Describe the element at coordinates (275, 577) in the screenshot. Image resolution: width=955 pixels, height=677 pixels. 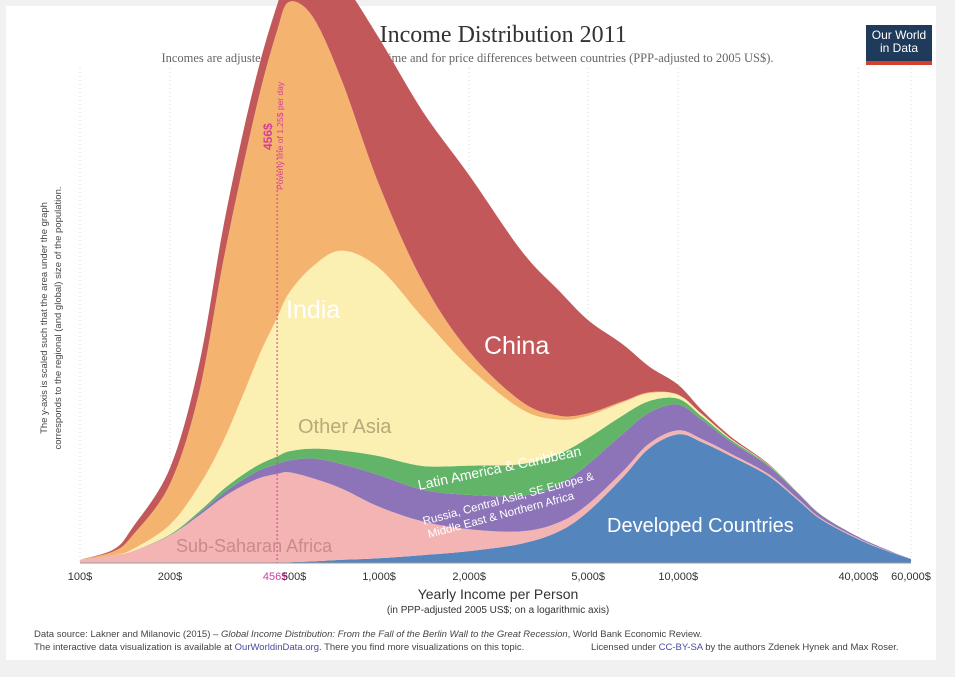
I see `x-tick-poverty: 456$` at that location.